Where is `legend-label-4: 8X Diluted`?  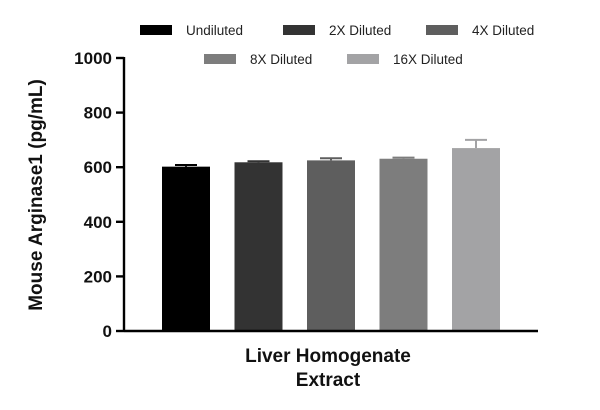 legend-label-4: 8X Diluted is located at coordinates (281, 59).